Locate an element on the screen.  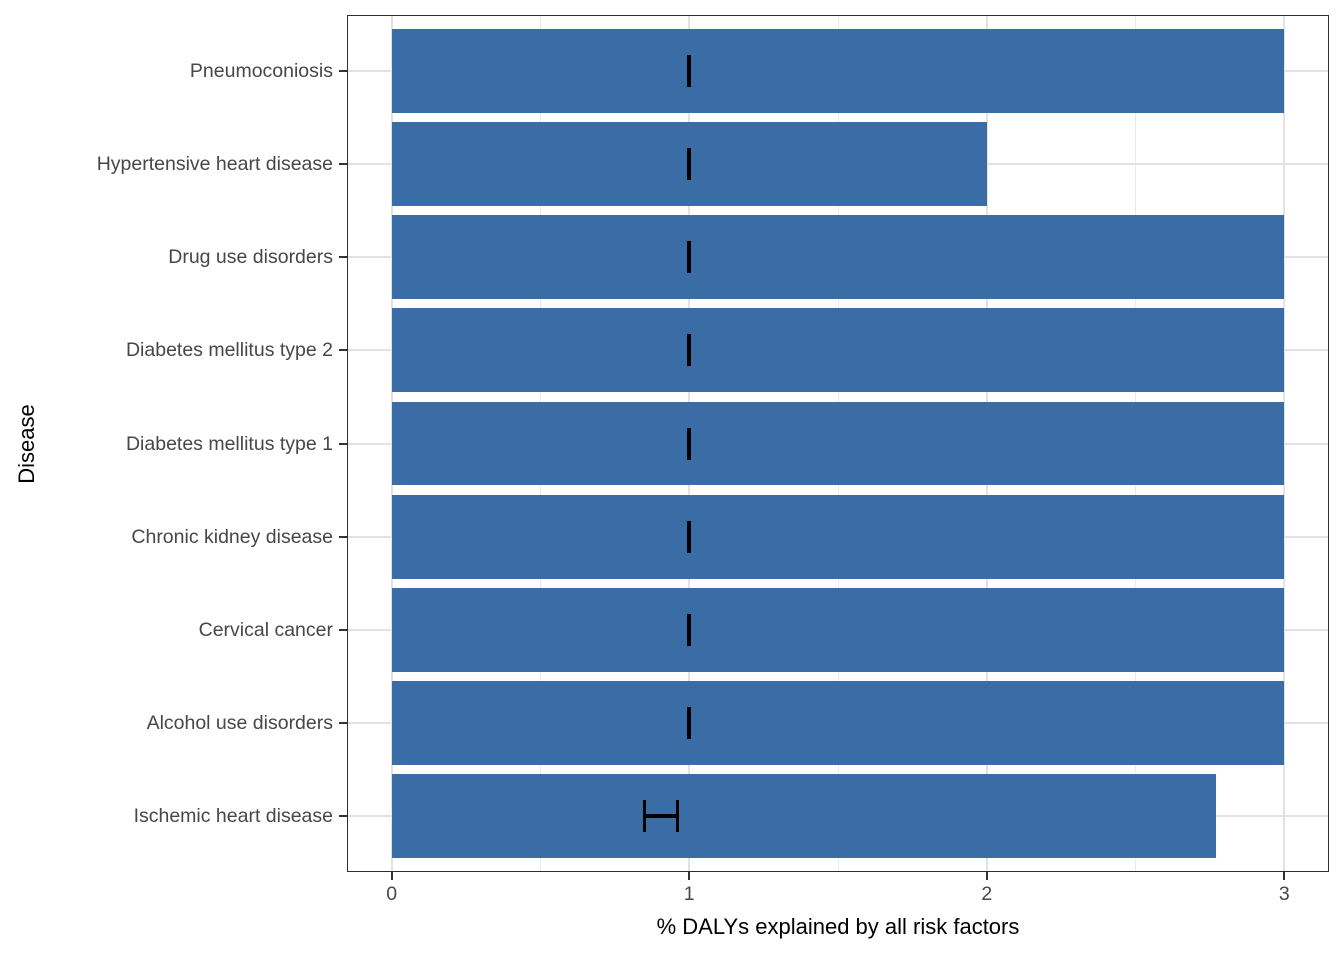
y-axis-title: Disease is located at coordinates (26, 443).